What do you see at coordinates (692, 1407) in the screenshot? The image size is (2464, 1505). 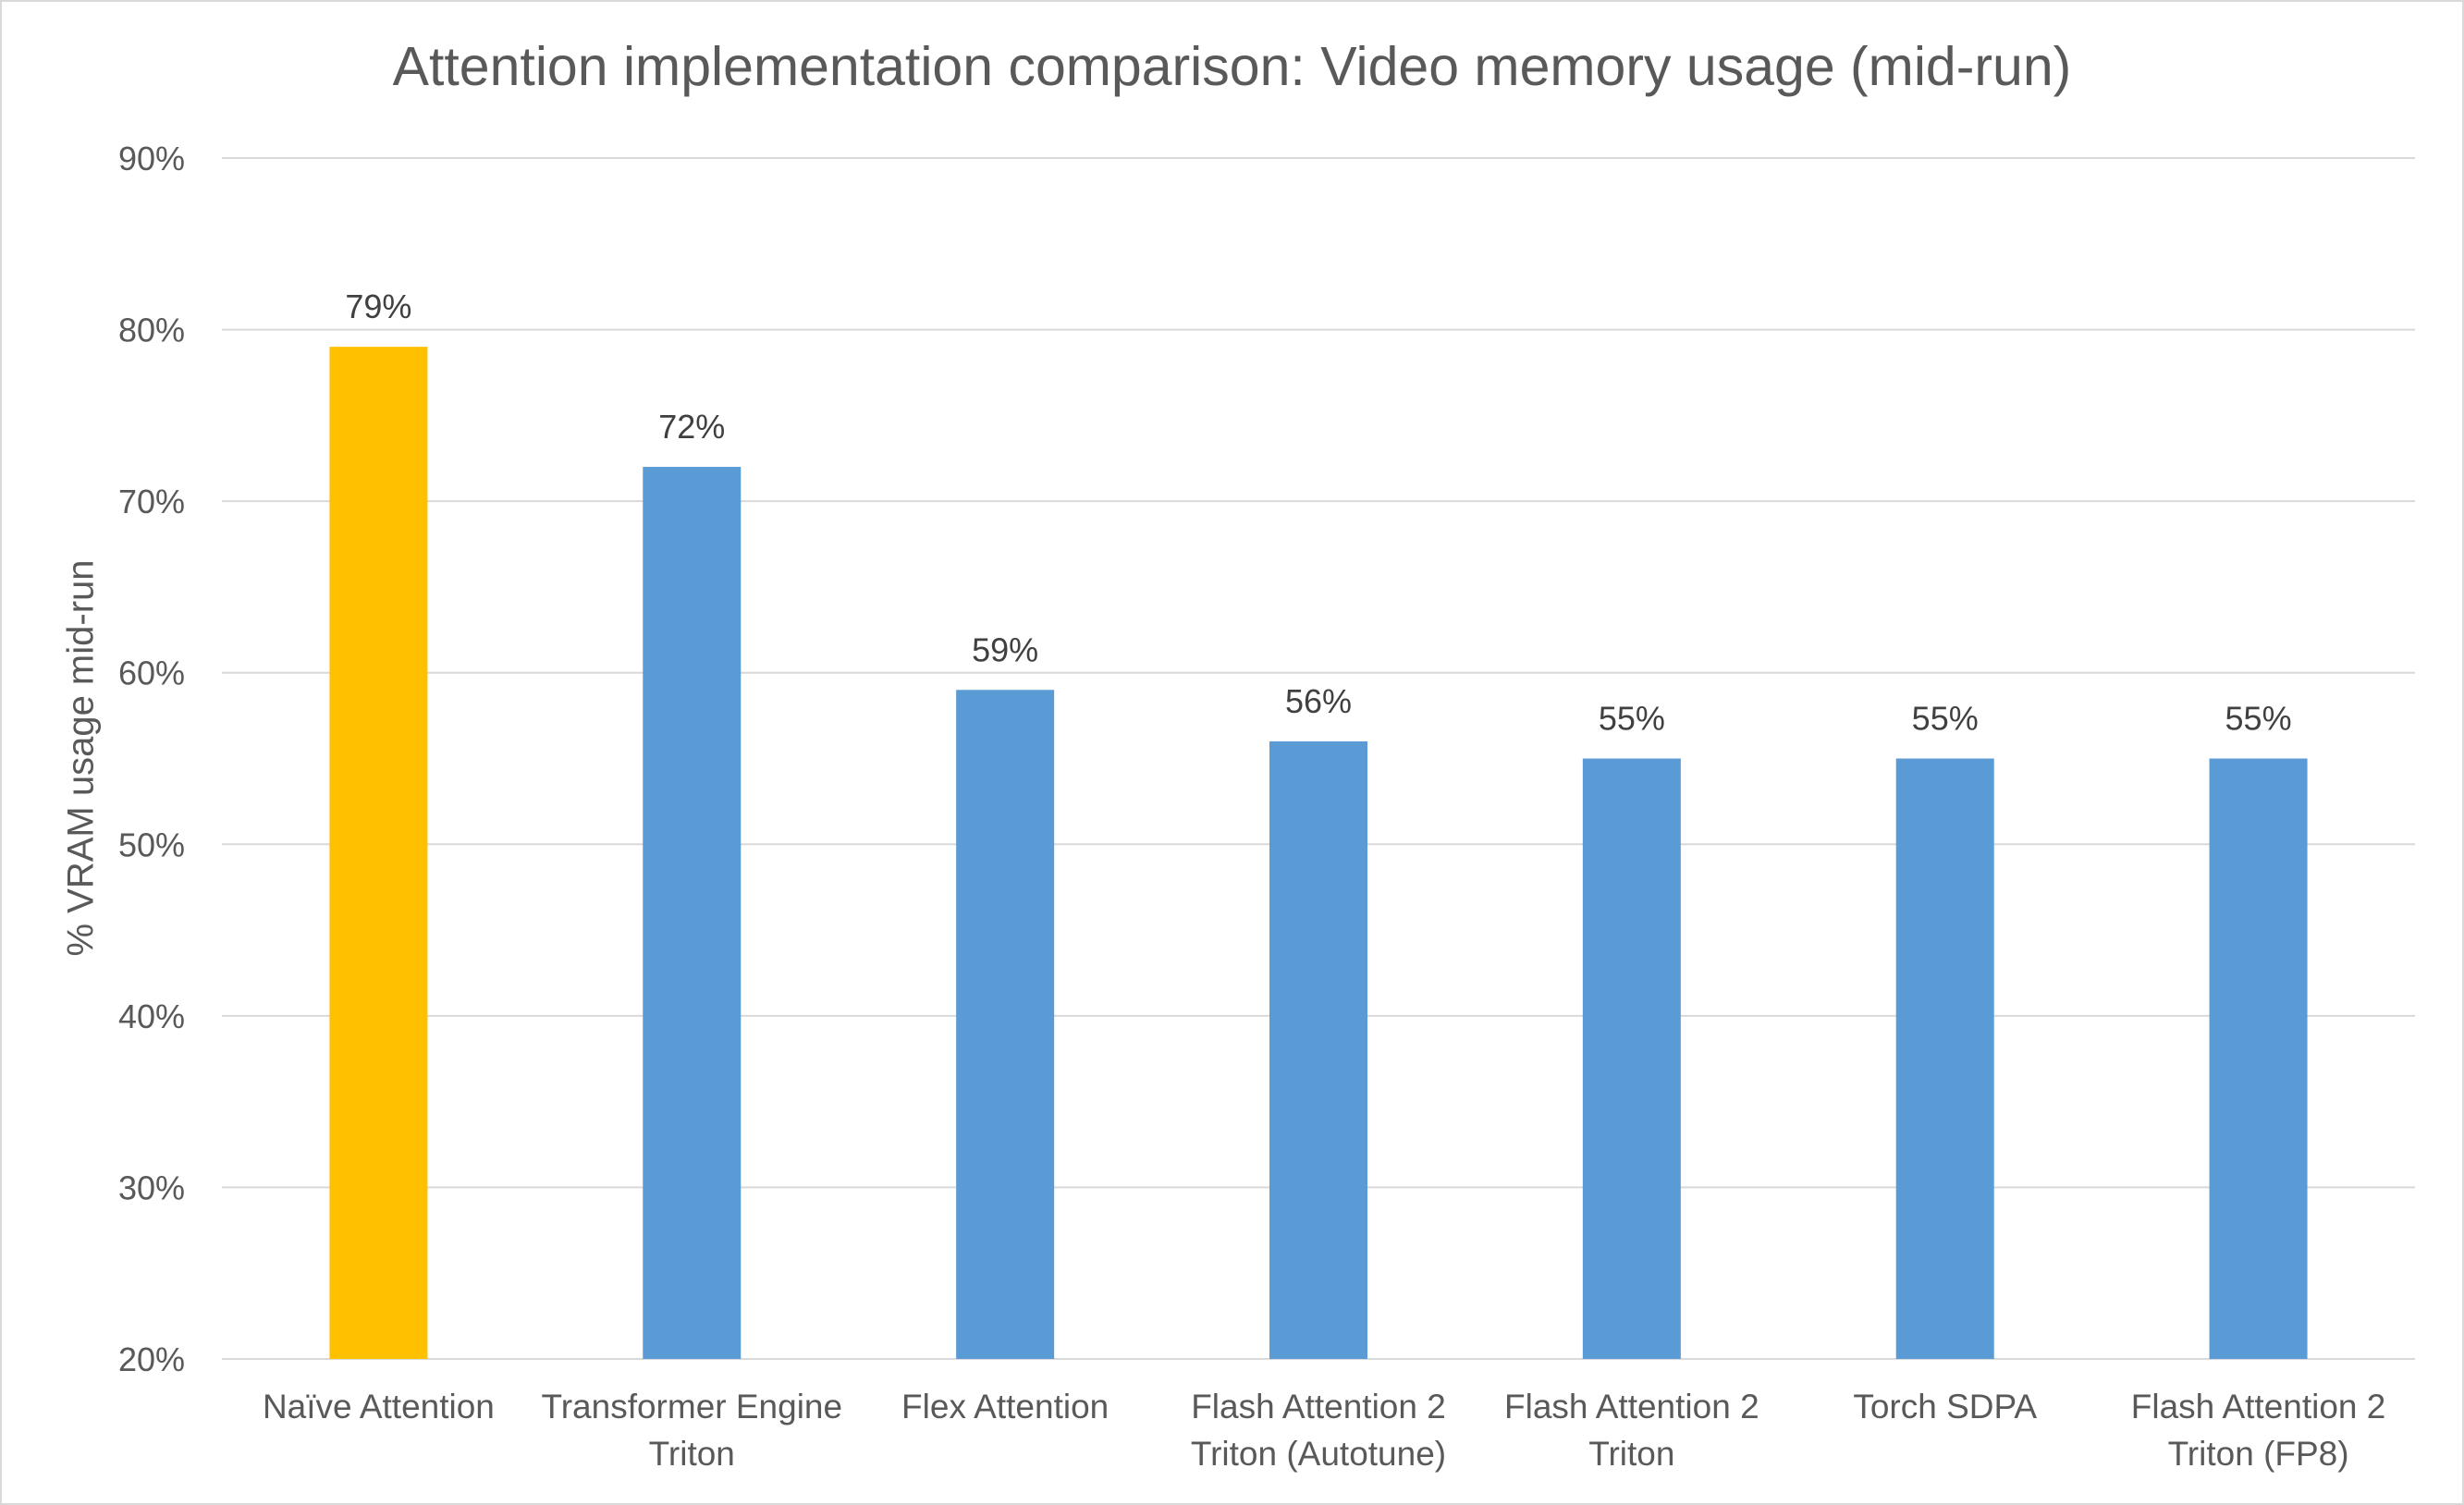 I see `x-tick-label: Transformer Engine` at bounding box center [692, 1407].